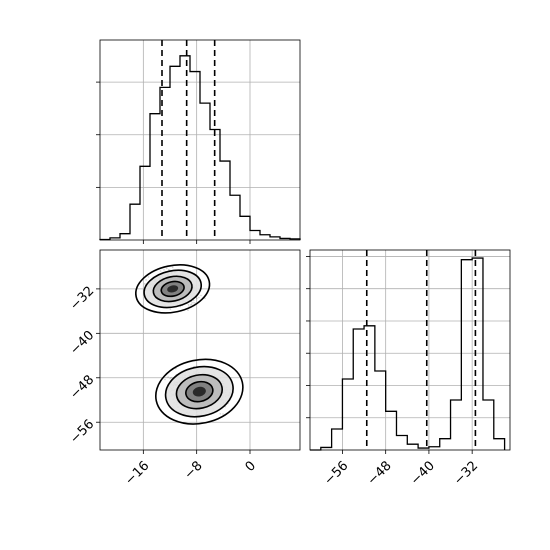  I want to click on histogram-y-grid, so click(410, 350).